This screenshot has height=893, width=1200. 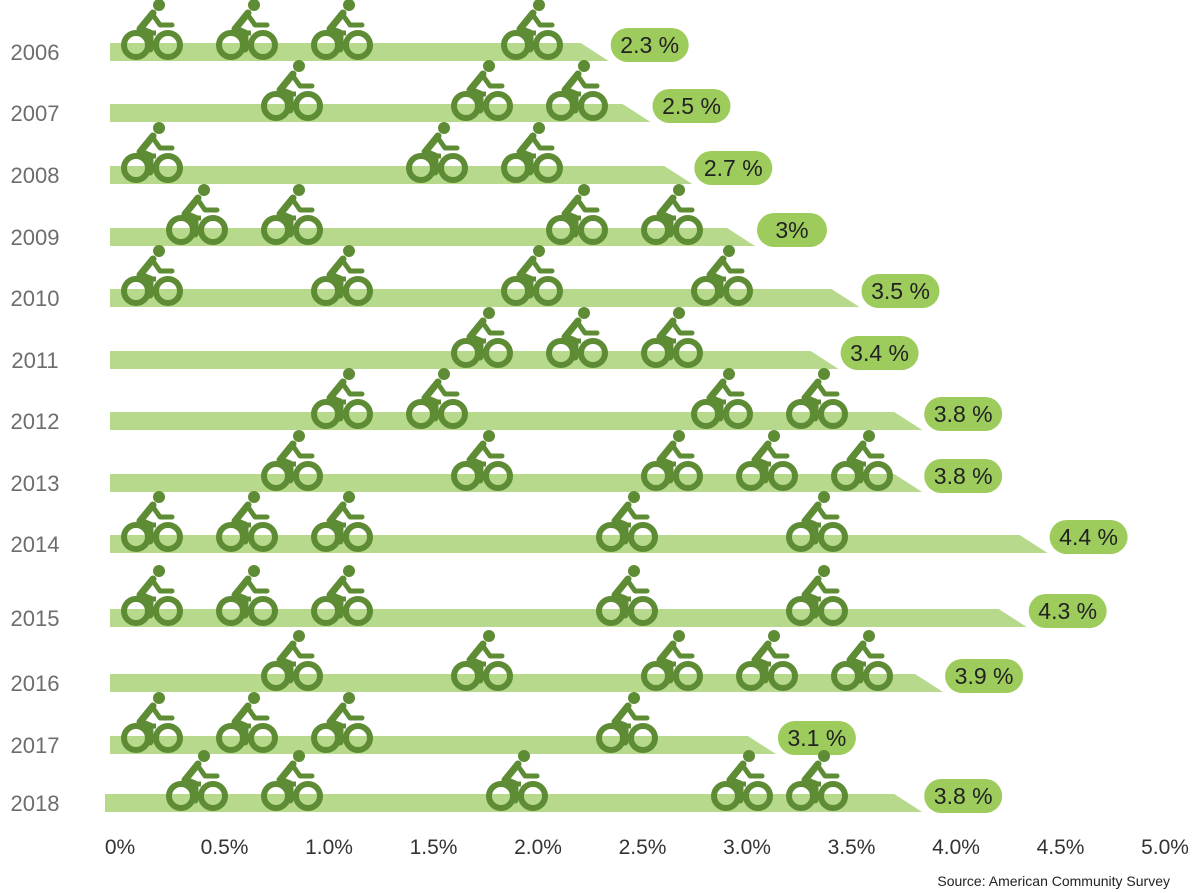 I want to click on year-label: 2014, so click(x=35, y=544).